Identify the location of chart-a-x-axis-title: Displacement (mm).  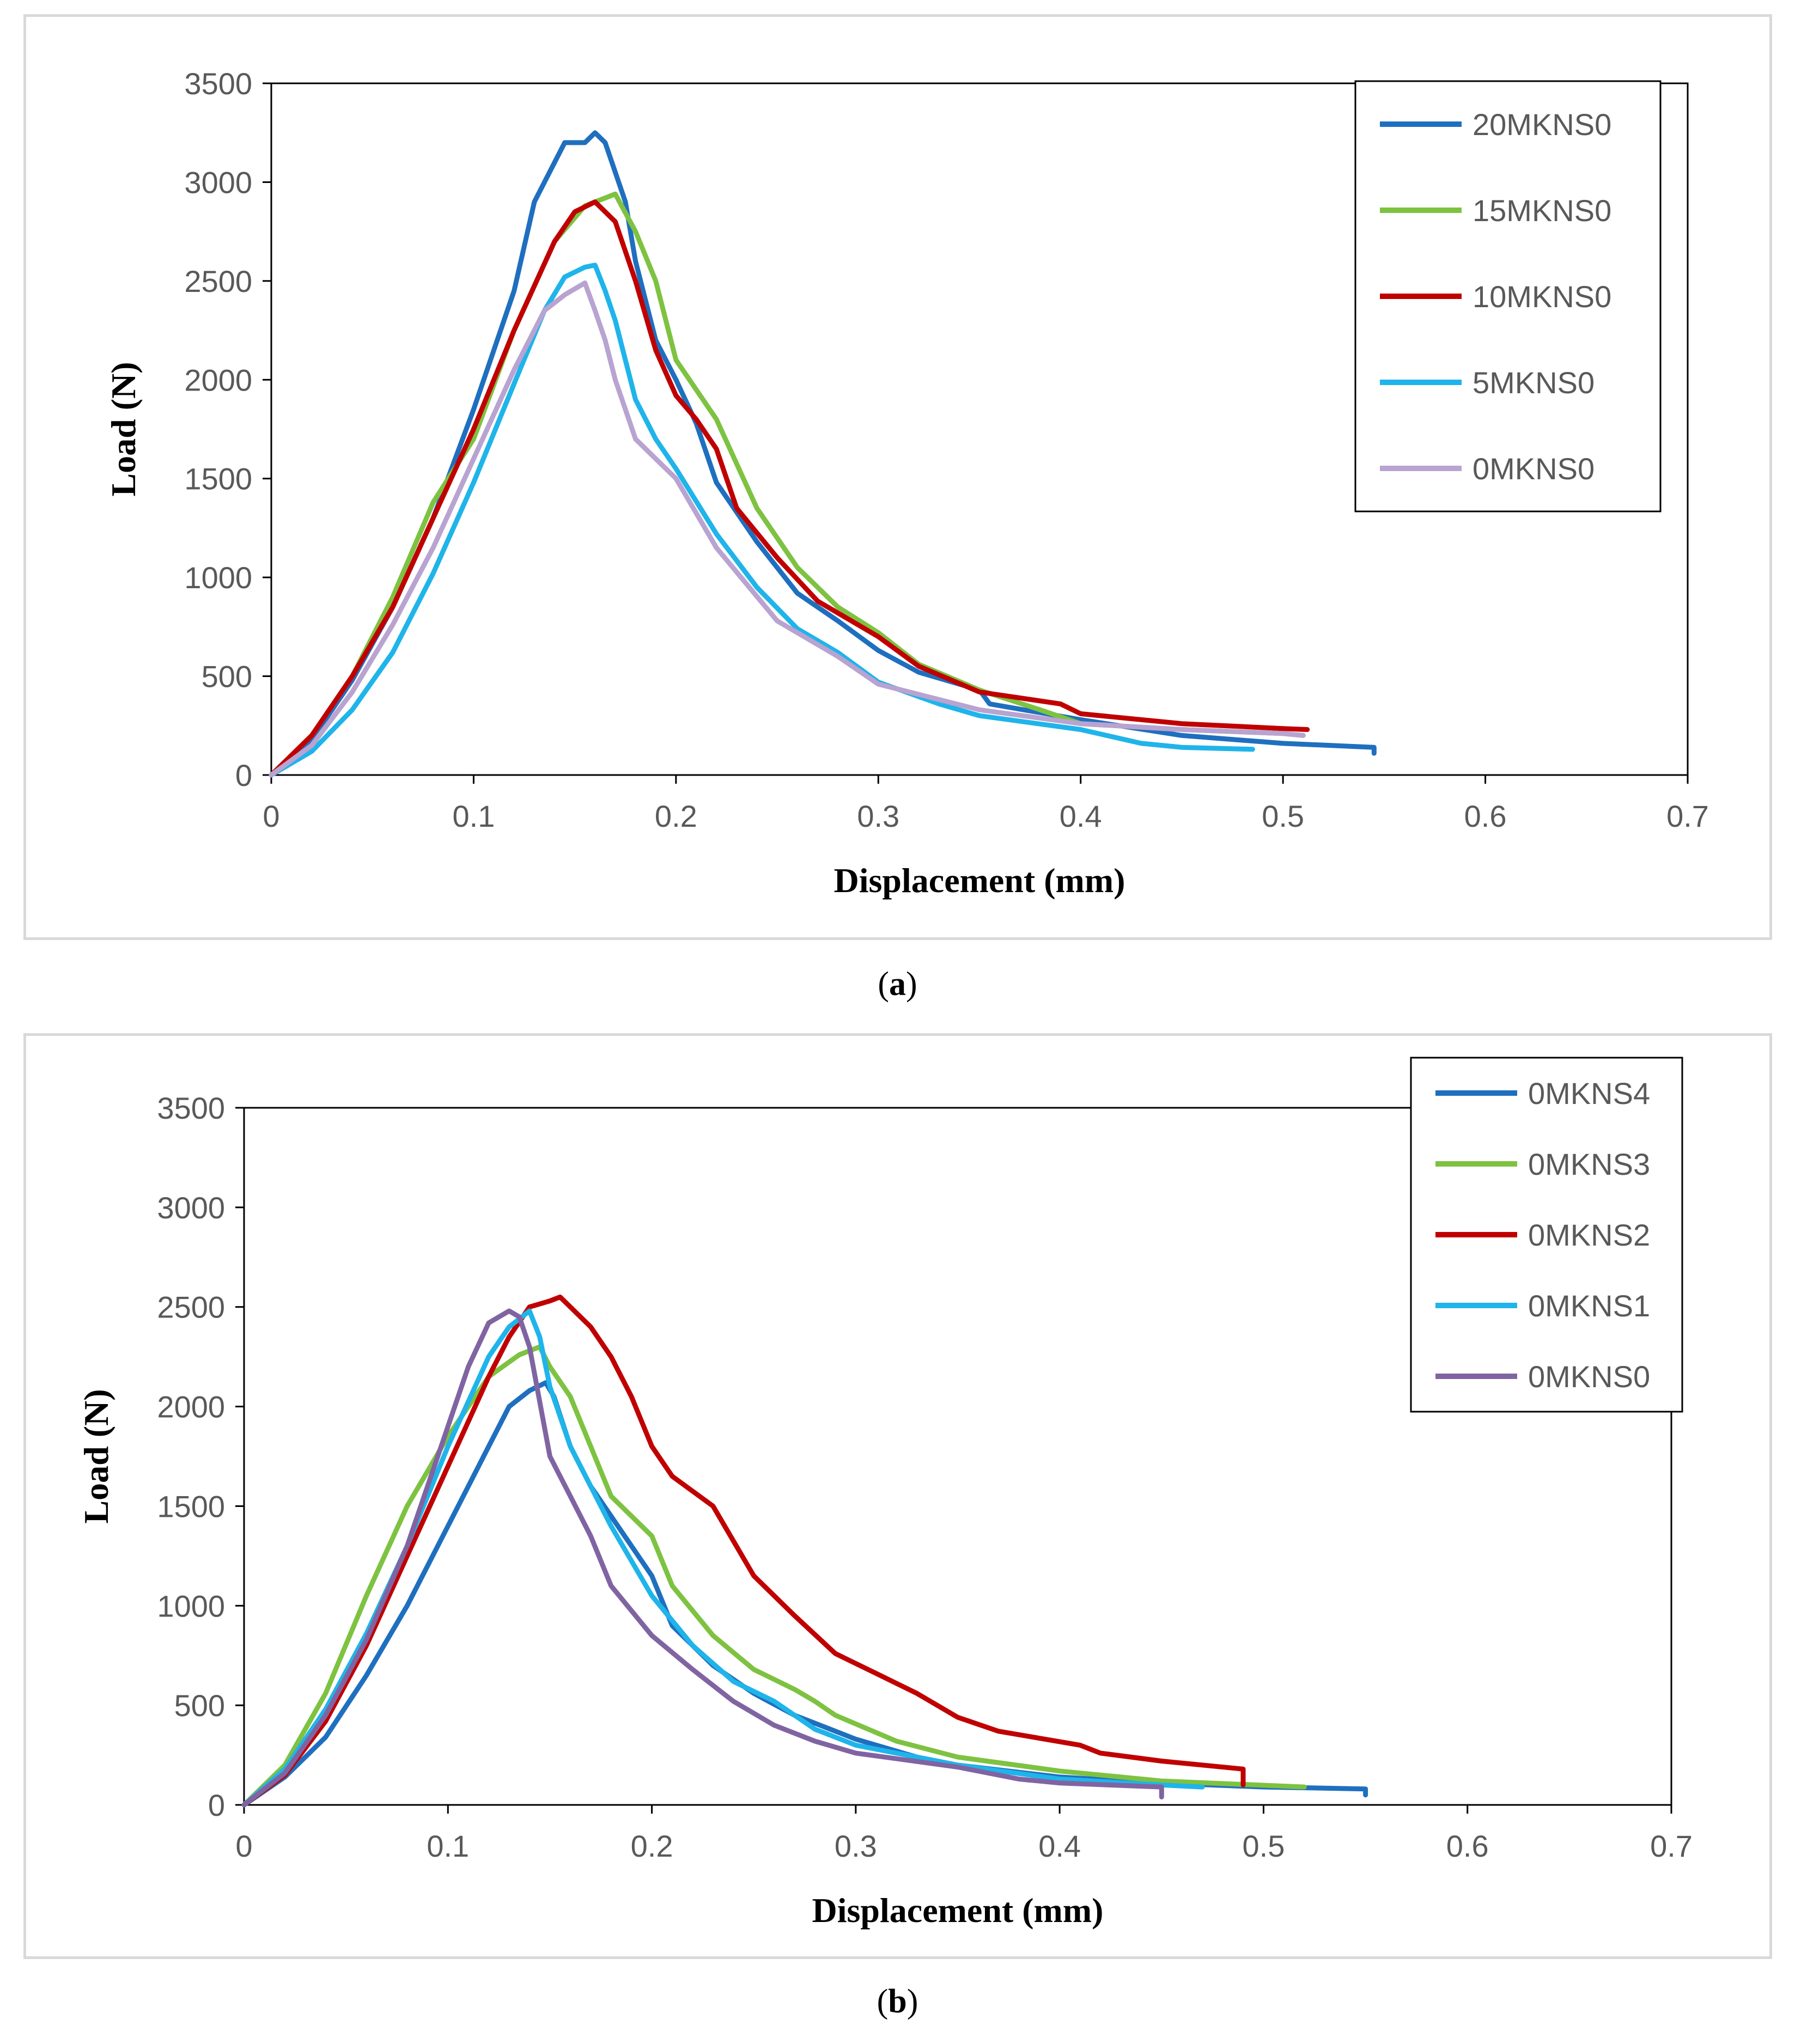
(979, 880).